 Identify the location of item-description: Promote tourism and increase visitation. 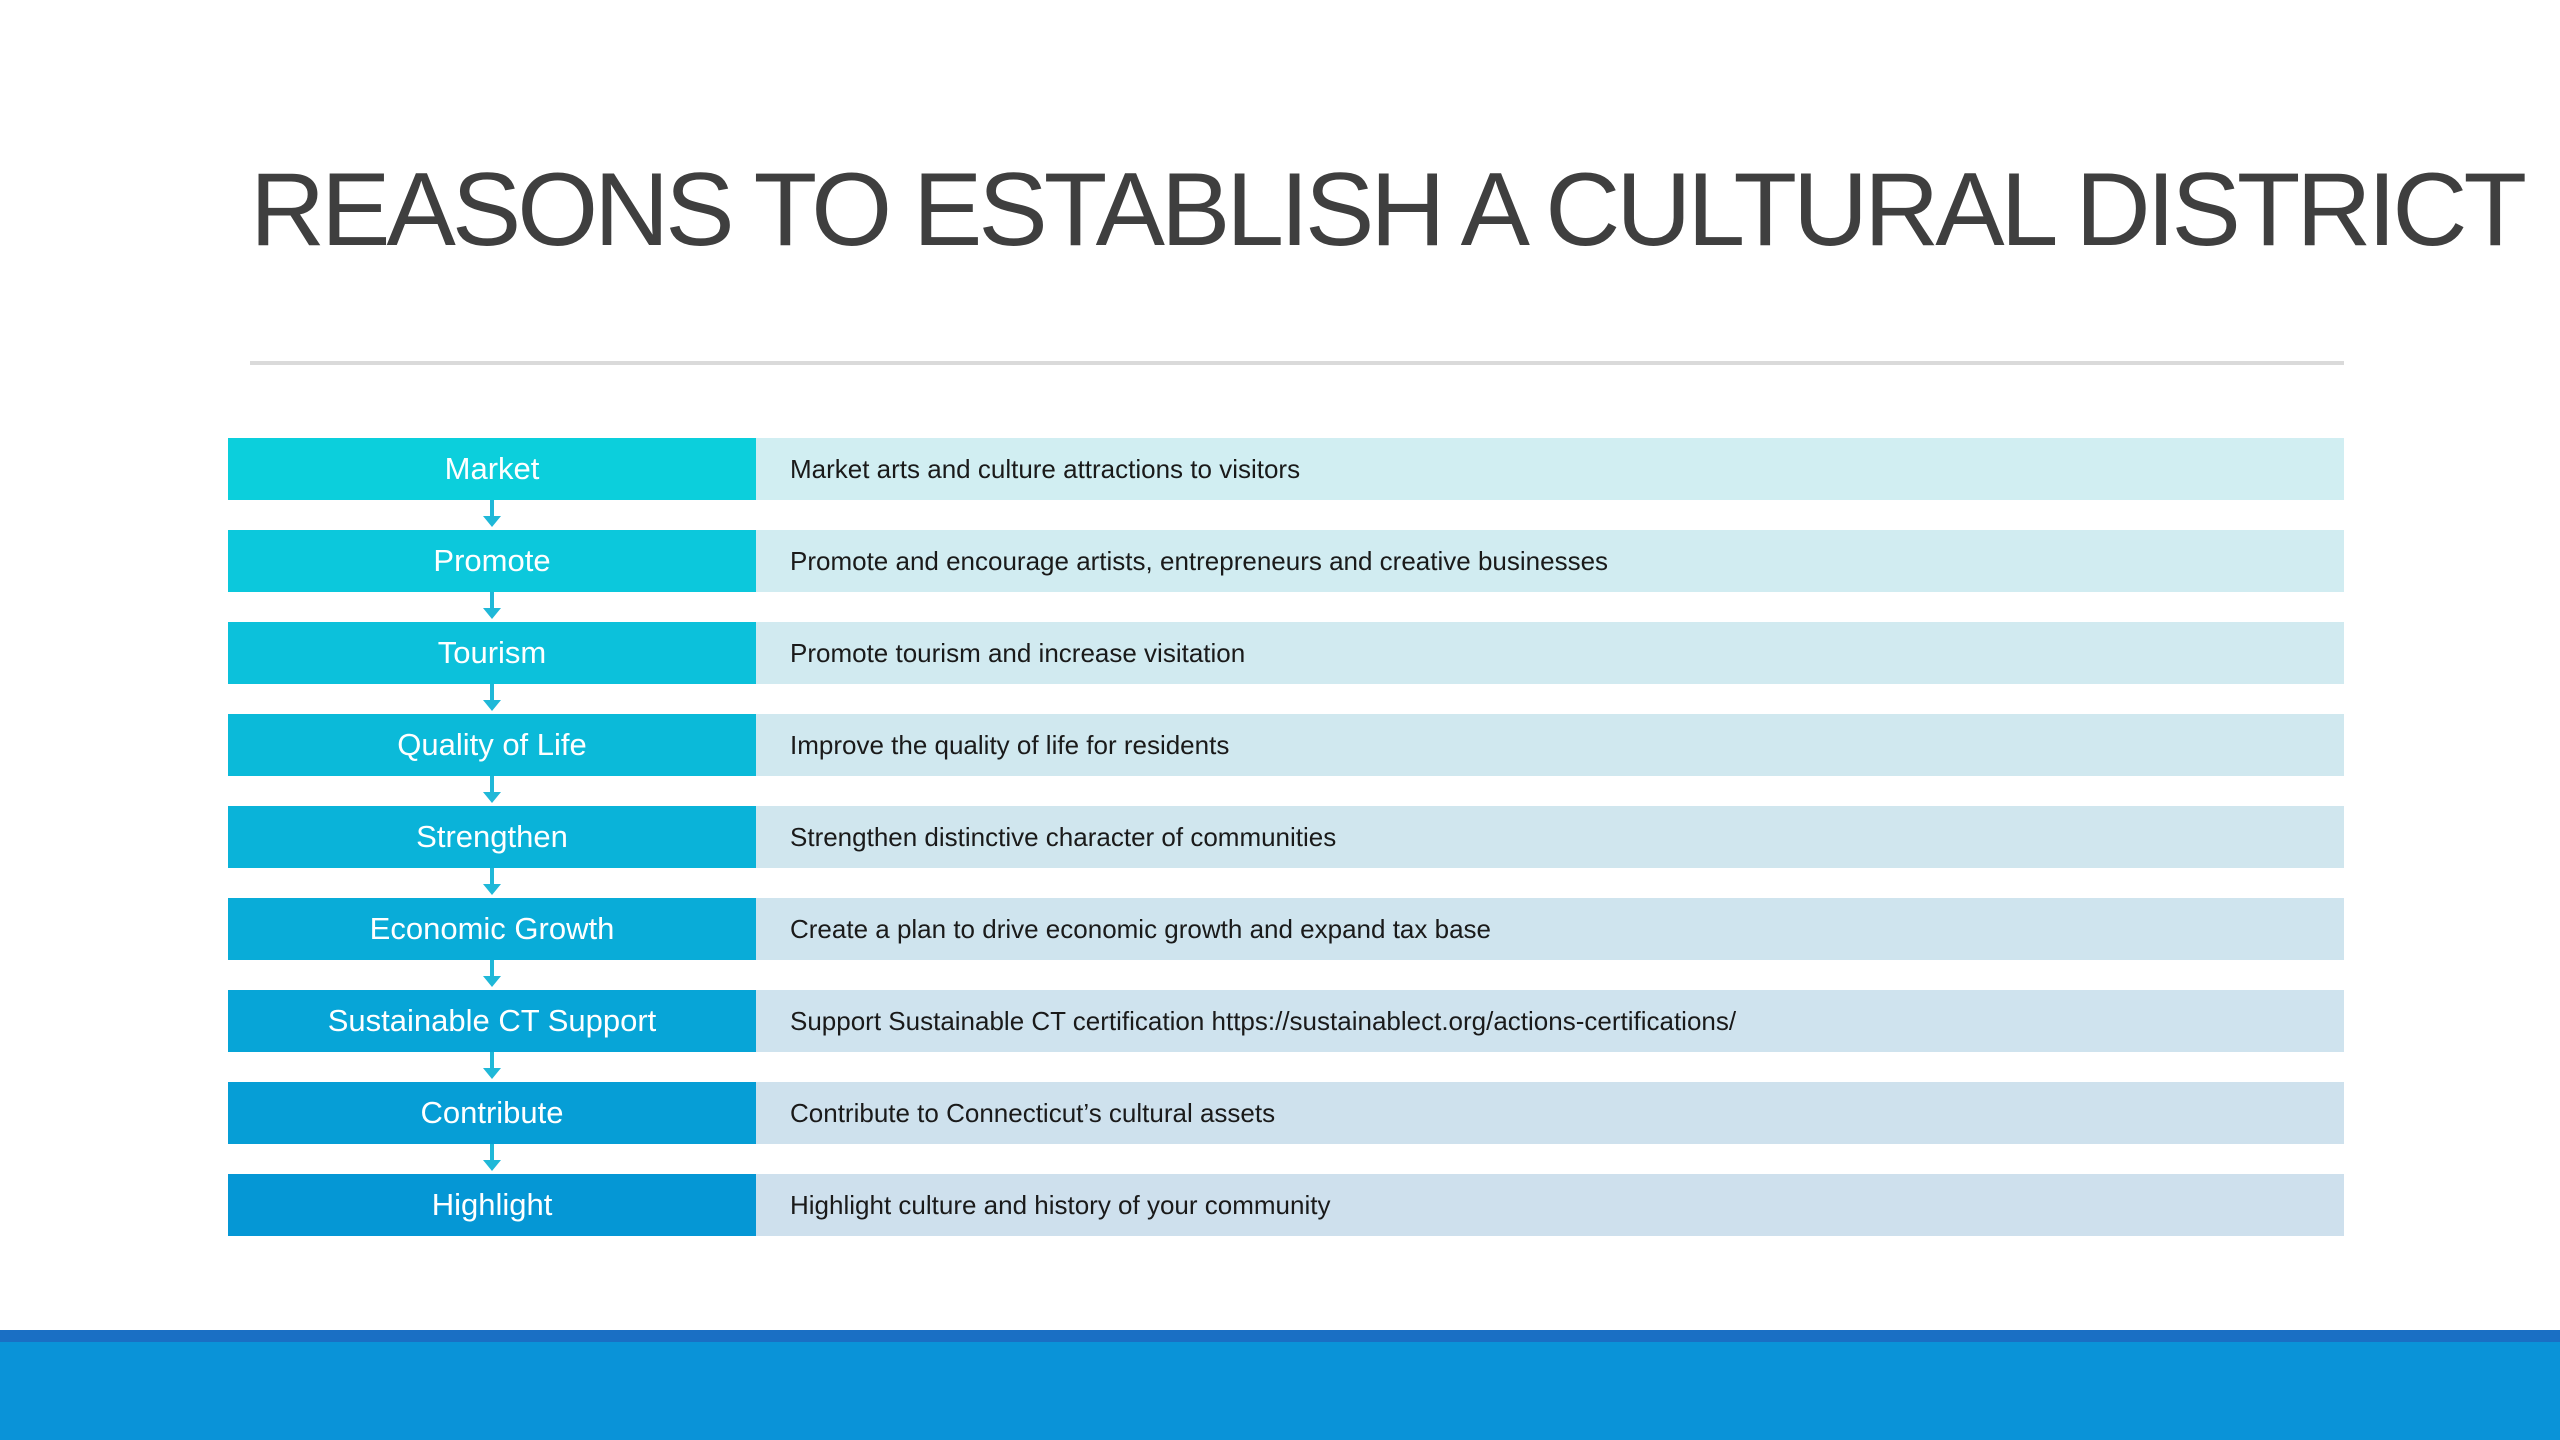
(1550, 653).